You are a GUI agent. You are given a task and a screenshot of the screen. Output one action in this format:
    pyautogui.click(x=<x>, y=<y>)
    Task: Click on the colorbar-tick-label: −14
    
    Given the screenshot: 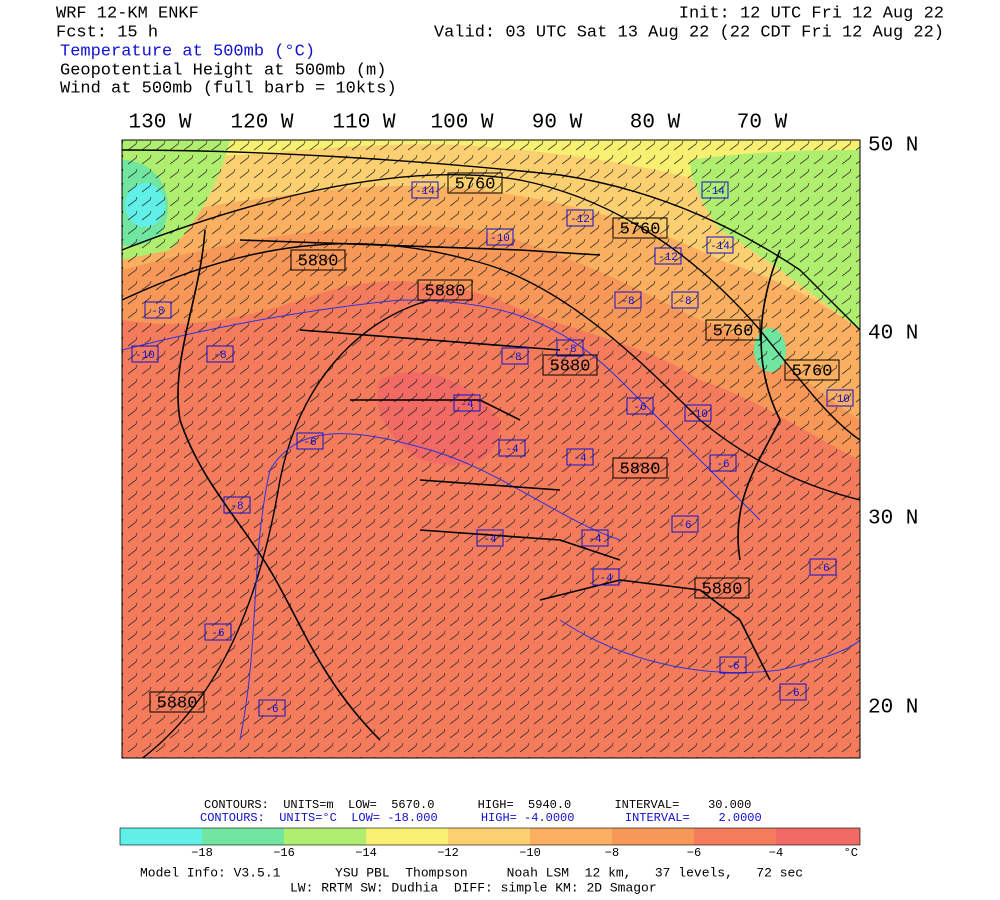 What is the action you would take?
    pyautogui.click(x=366, y=853)
    